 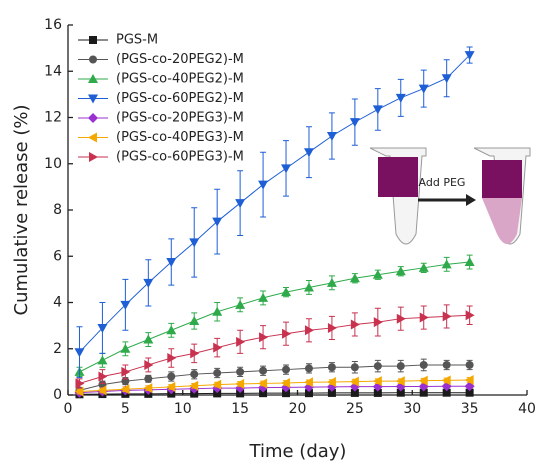 I want to click on legend-label: PGS-M, so click(x=137, y=40).